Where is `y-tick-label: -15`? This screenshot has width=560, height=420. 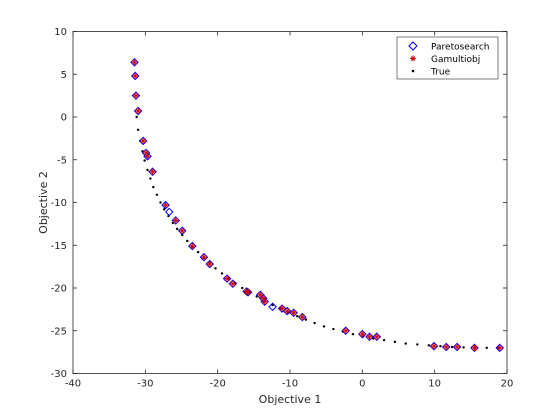 y-tick-label: -15 is located at coordinates (59, 246).